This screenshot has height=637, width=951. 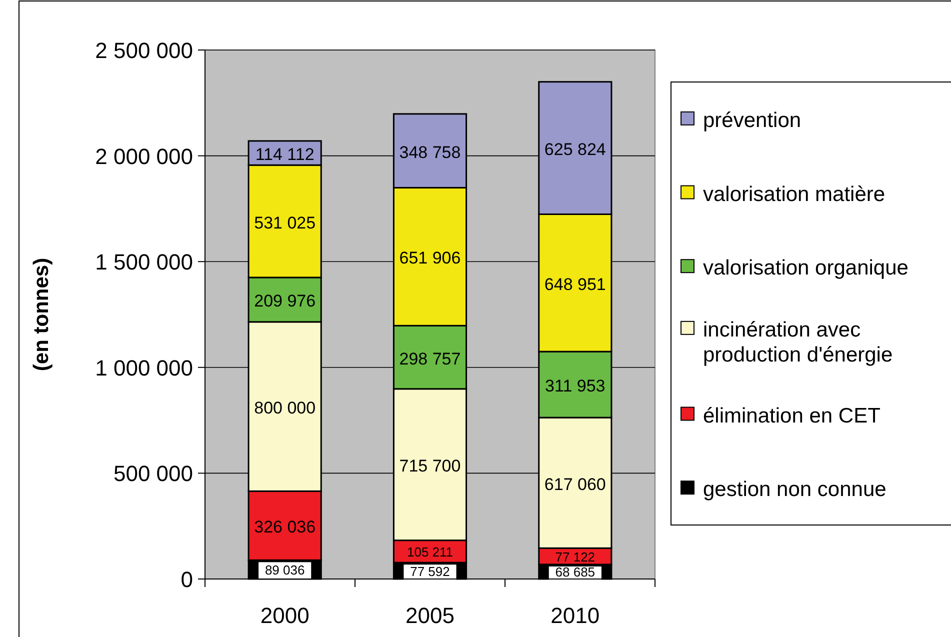 I want to click on legend-label: valorisation organique, so click(x=805, y=268).